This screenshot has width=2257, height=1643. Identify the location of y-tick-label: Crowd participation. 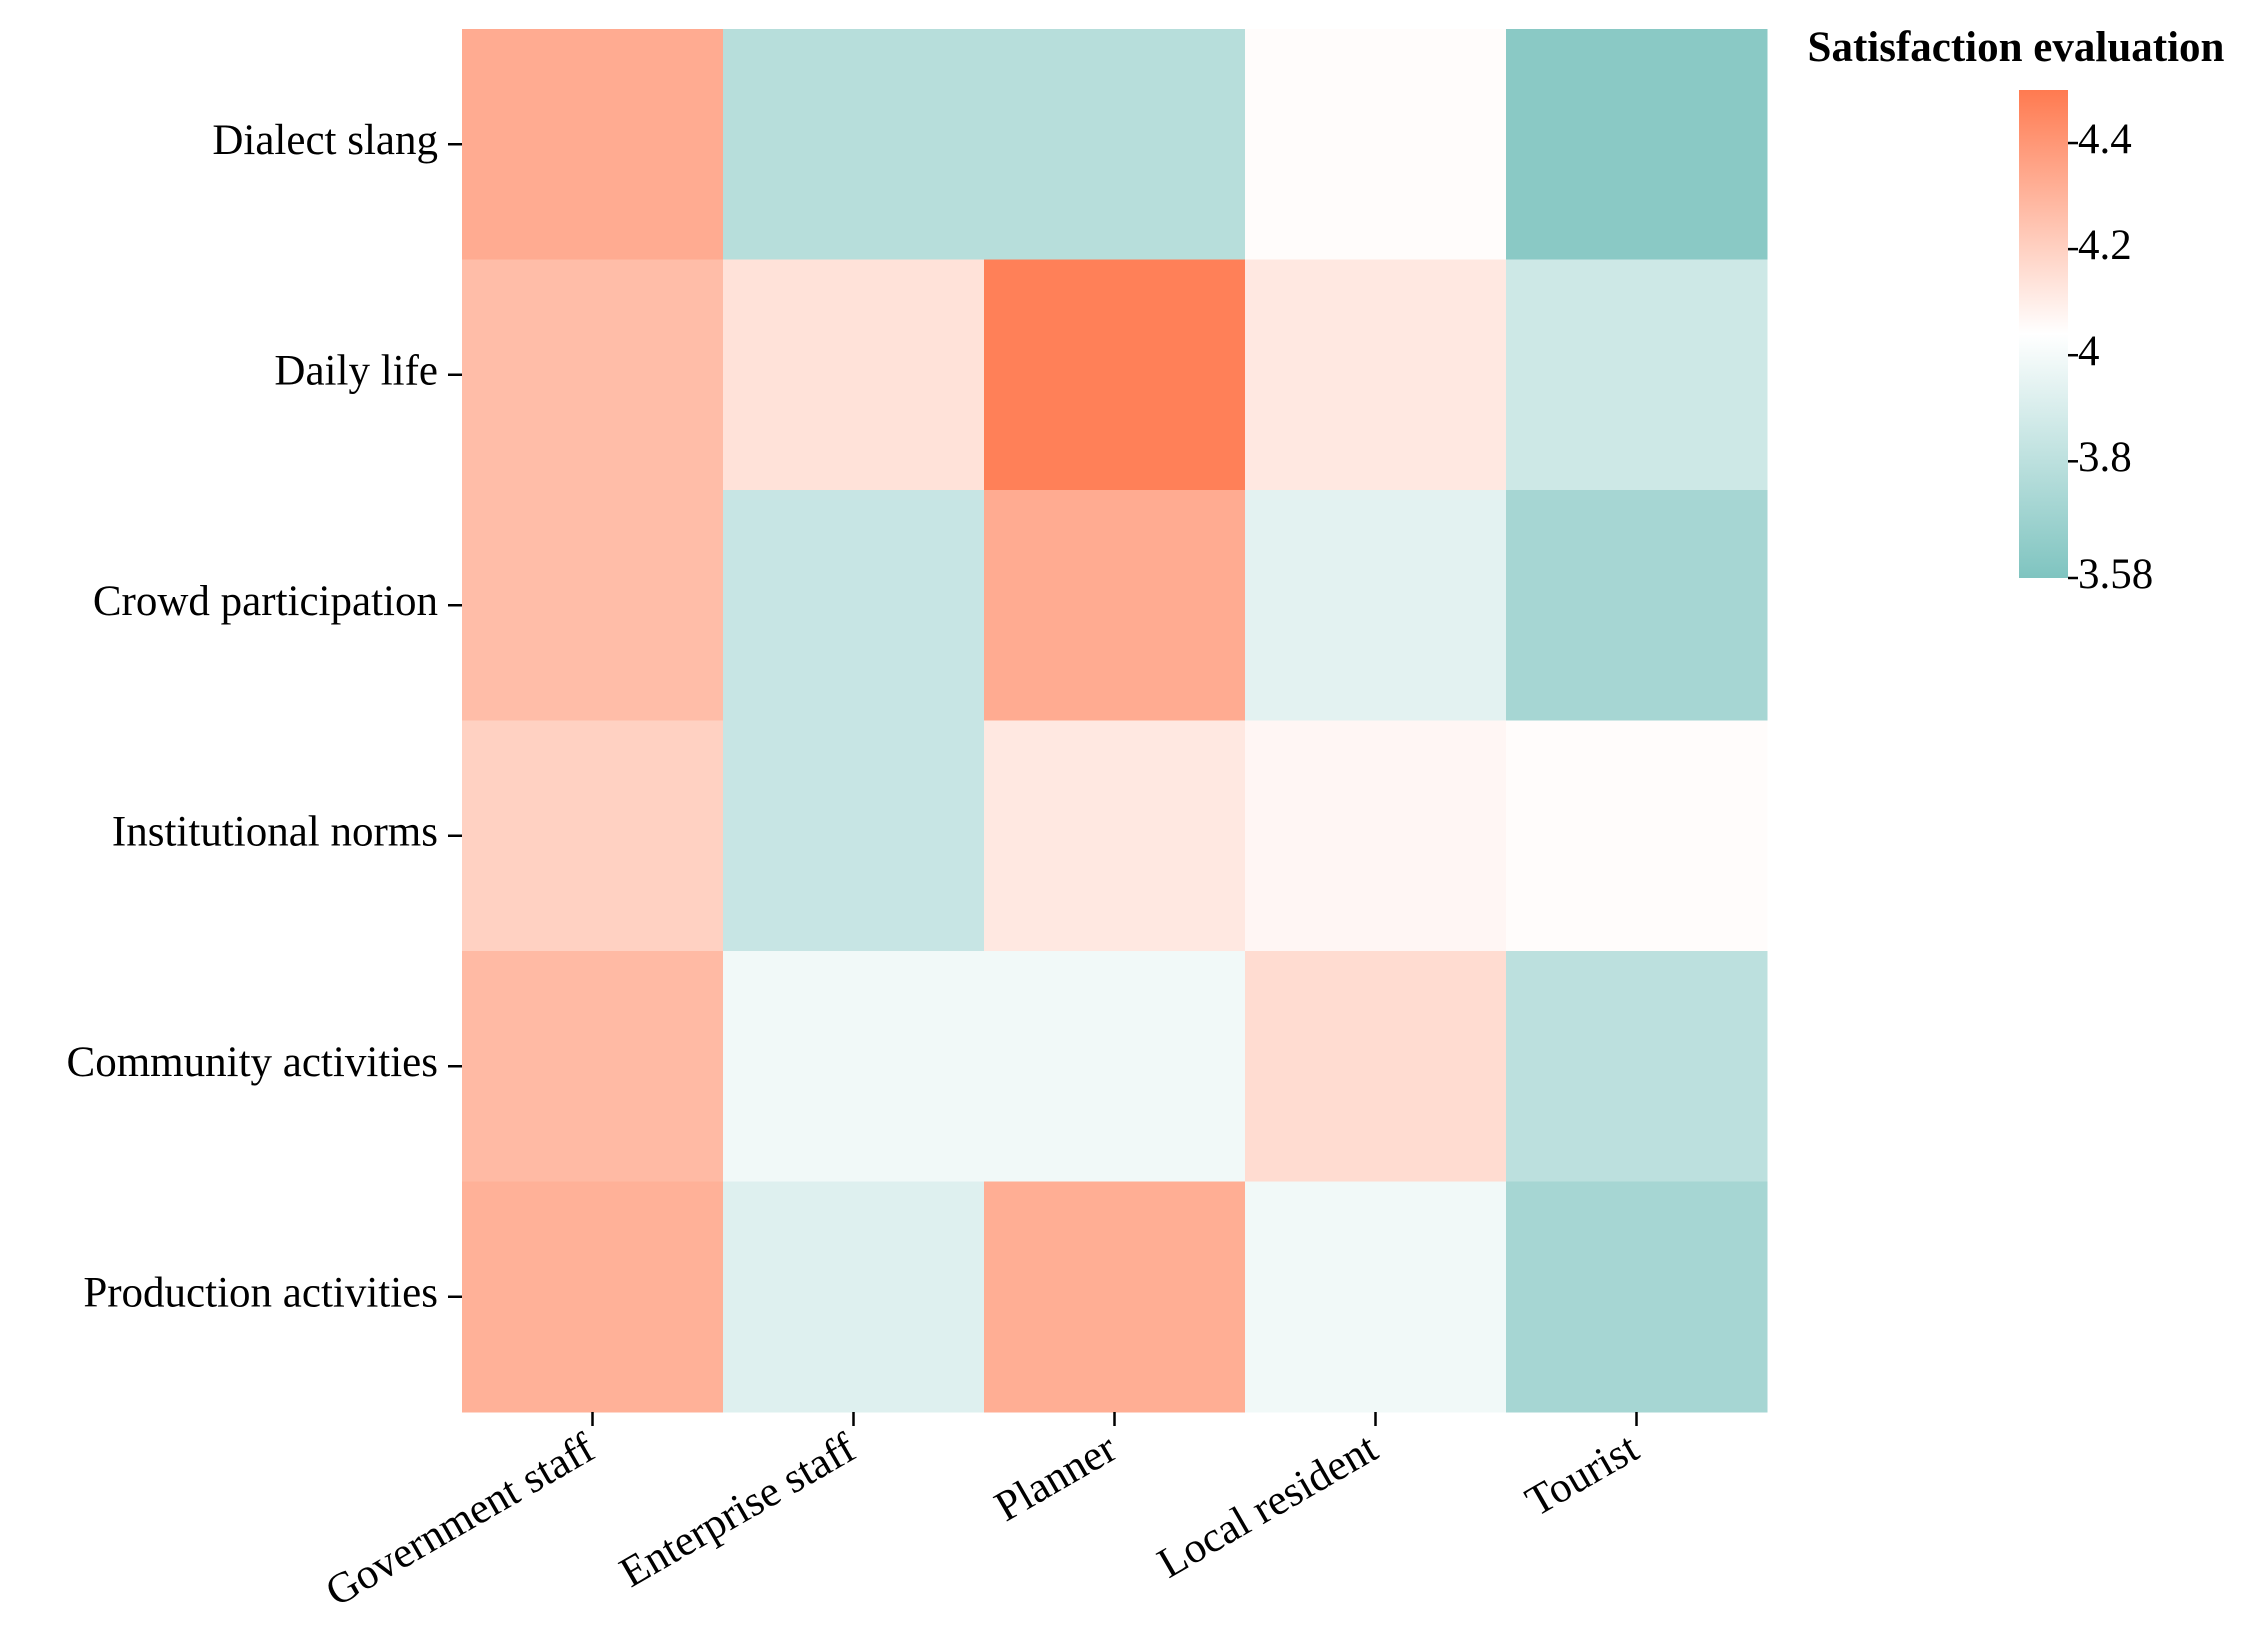
(265, 601).